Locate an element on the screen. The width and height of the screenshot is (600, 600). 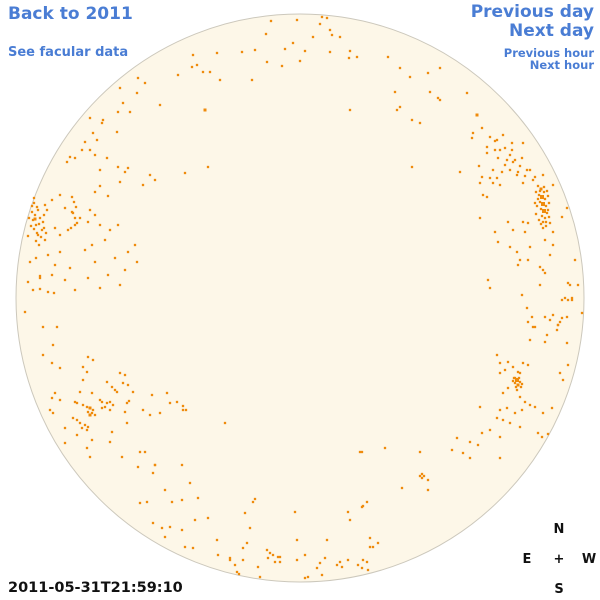
hour-nav: Previous hour Next hour is located at coordinates (549, 59).